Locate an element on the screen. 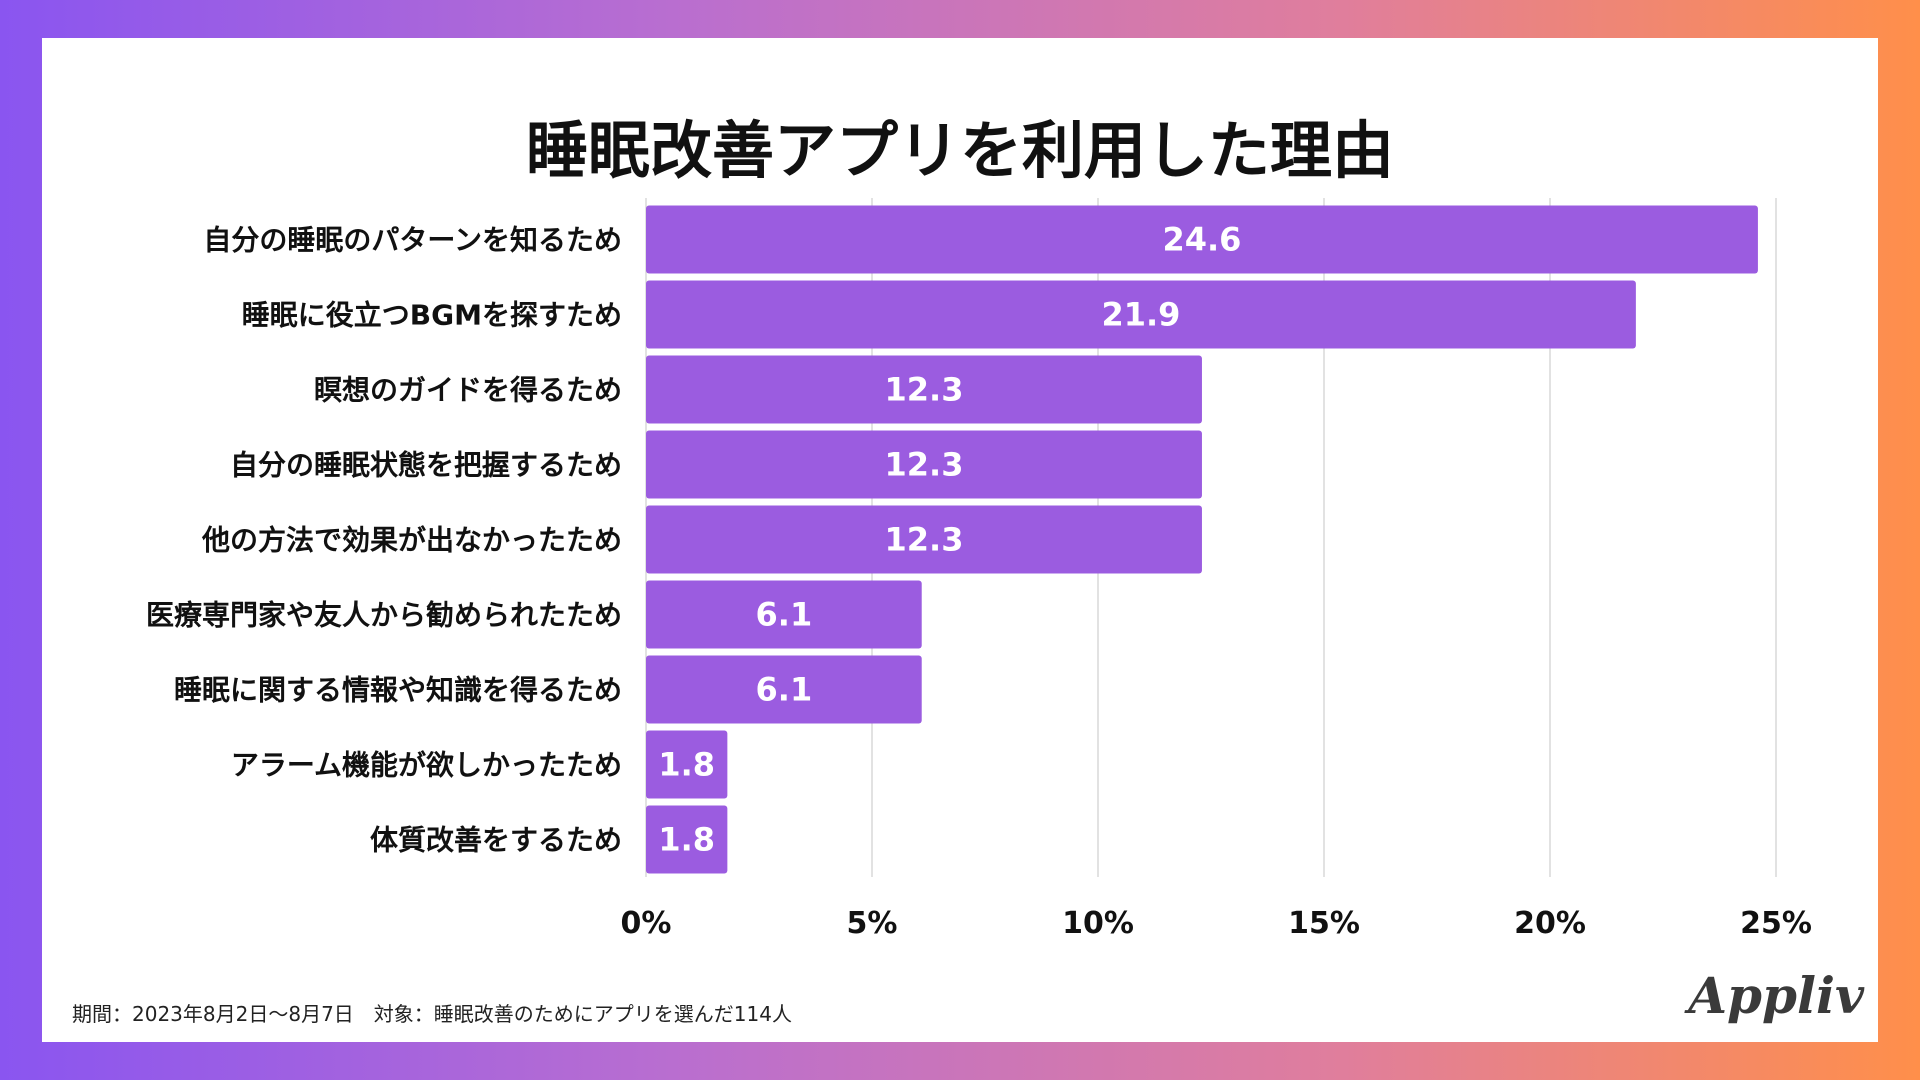 This screenshot has width=1920, height=1080. x-tick-label: 10% is located at coordinates (1098, 923).